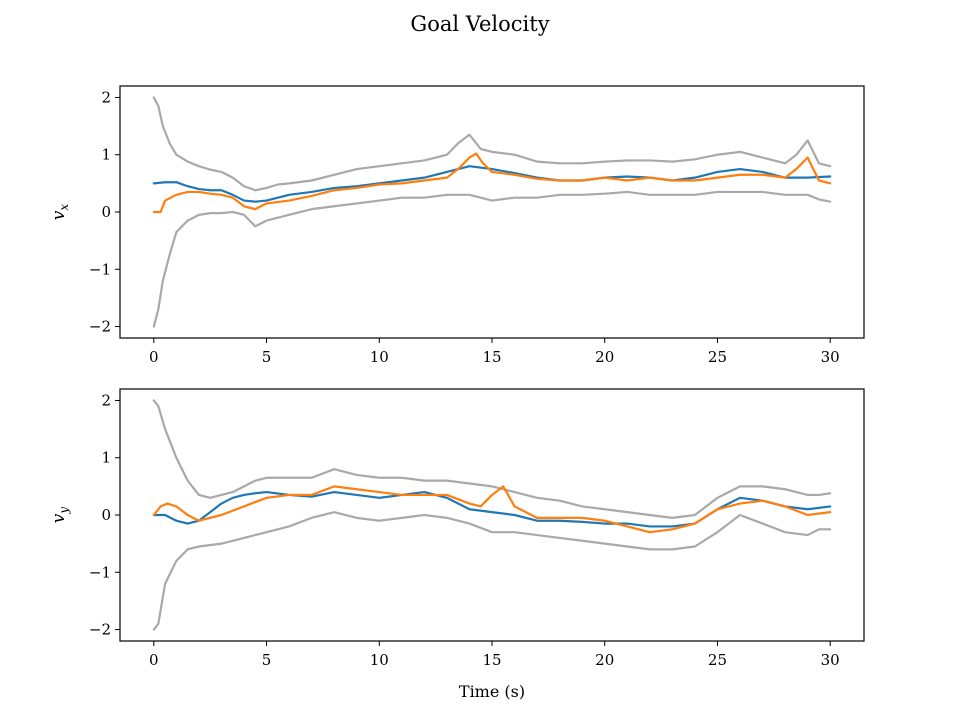 This screenshot has height=720, width=960. Describe the element at coordinates (100, 572) in the screenshot. I see `vy-y-tick-label: −1` at that location.